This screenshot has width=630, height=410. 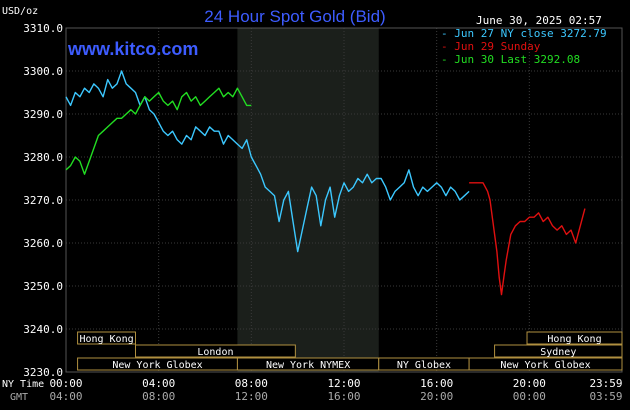 I want to click on y-tick-label: 3250.0, so click(x=43, y=286).